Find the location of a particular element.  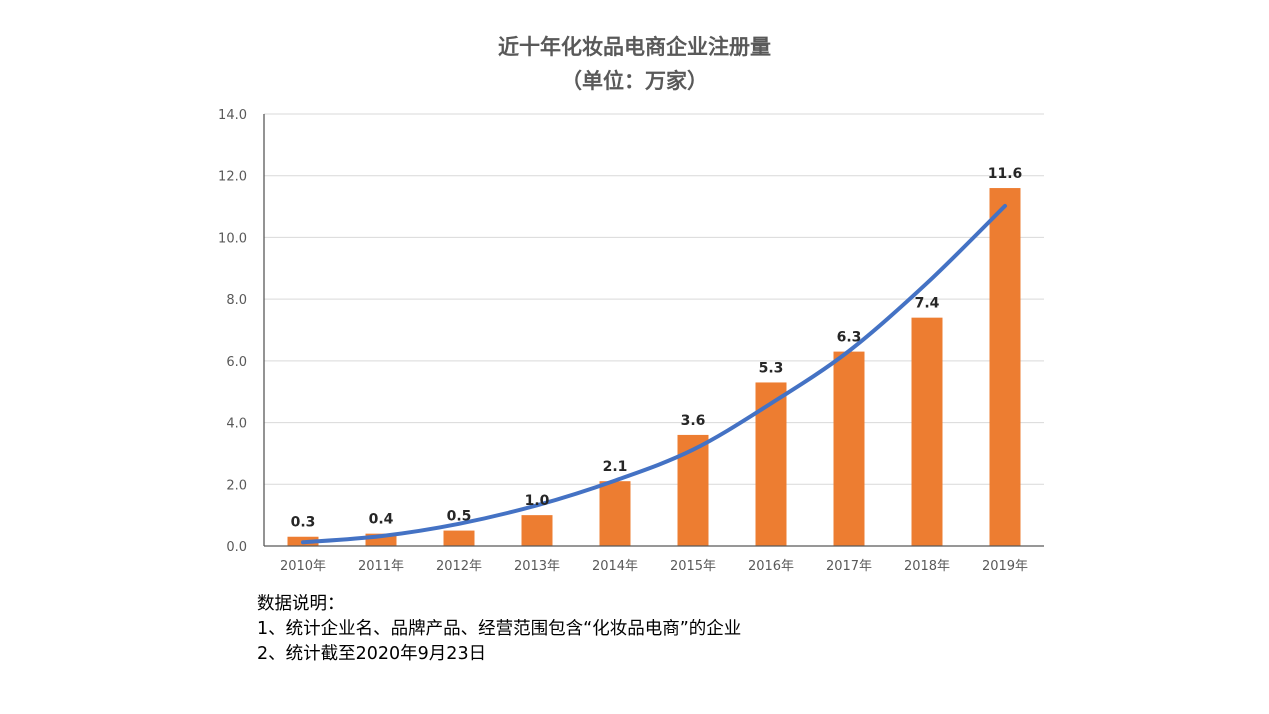

x-tick-label: 2017年 is located at coordinates (849, 566).